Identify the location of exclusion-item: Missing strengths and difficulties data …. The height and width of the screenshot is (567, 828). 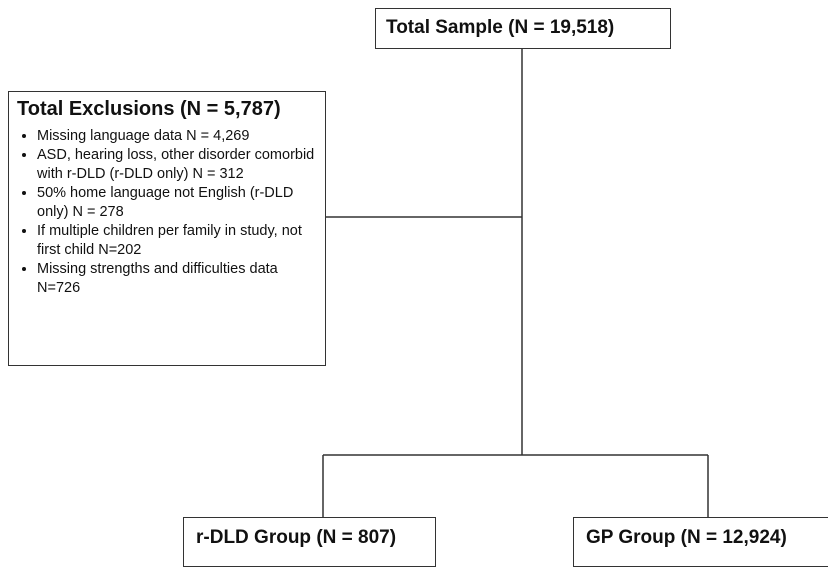
(177, 279).